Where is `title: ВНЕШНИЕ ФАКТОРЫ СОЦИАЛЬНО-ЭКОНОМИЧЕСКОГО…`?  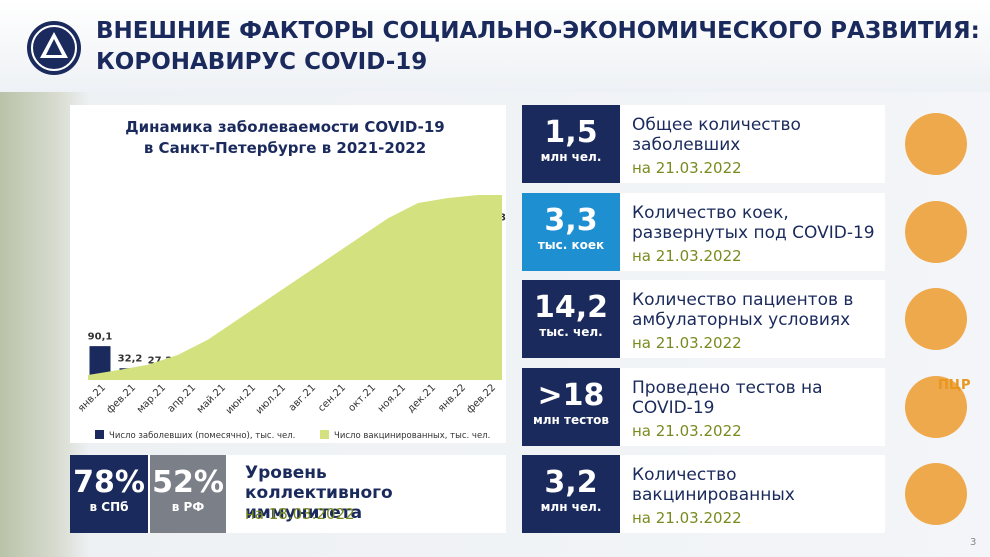
title: ВНЕШНИЕ ФАКТОРЫ СОЦИАЛЬНО-ЭКОНОМИЧЕСКОГО… is located at coordinates (538, 47).